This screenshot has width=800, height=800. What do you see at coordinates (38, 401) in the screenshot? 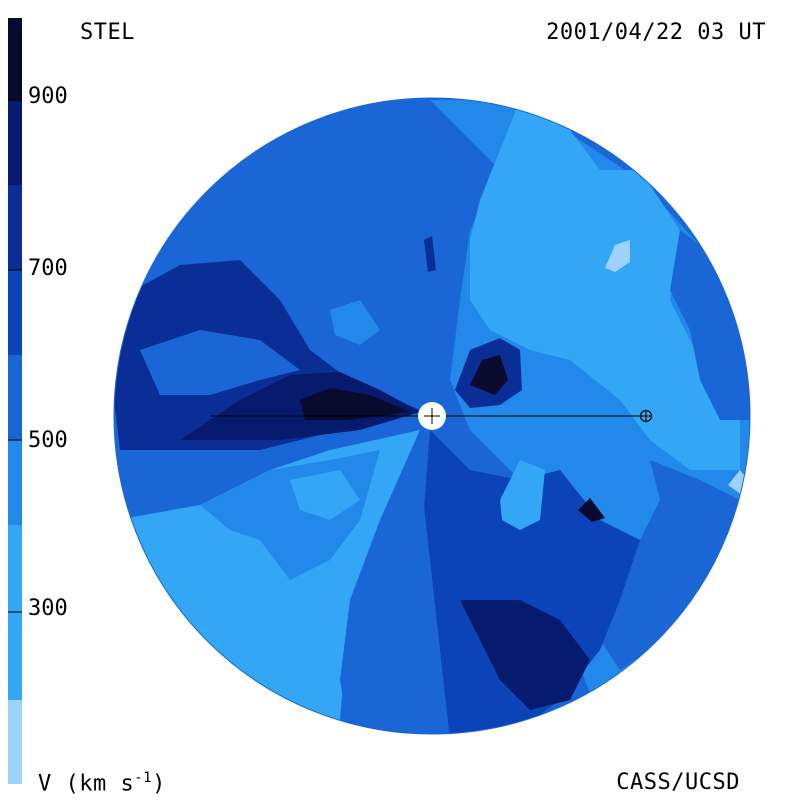
I see `colorbar: 900 700 500 300` at bounding box center [38, 401].